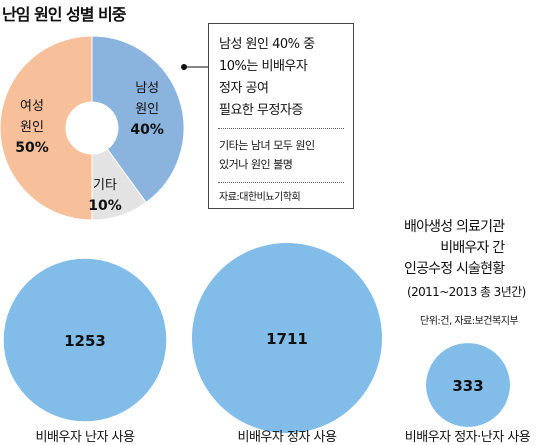 Image resolution: width=540 pixels, height=445 pixels. Describe the element at coordinates (267, 145) in the screenshot. I see `callout-note-line: 기타는 남녀 모두 원인` at that location.